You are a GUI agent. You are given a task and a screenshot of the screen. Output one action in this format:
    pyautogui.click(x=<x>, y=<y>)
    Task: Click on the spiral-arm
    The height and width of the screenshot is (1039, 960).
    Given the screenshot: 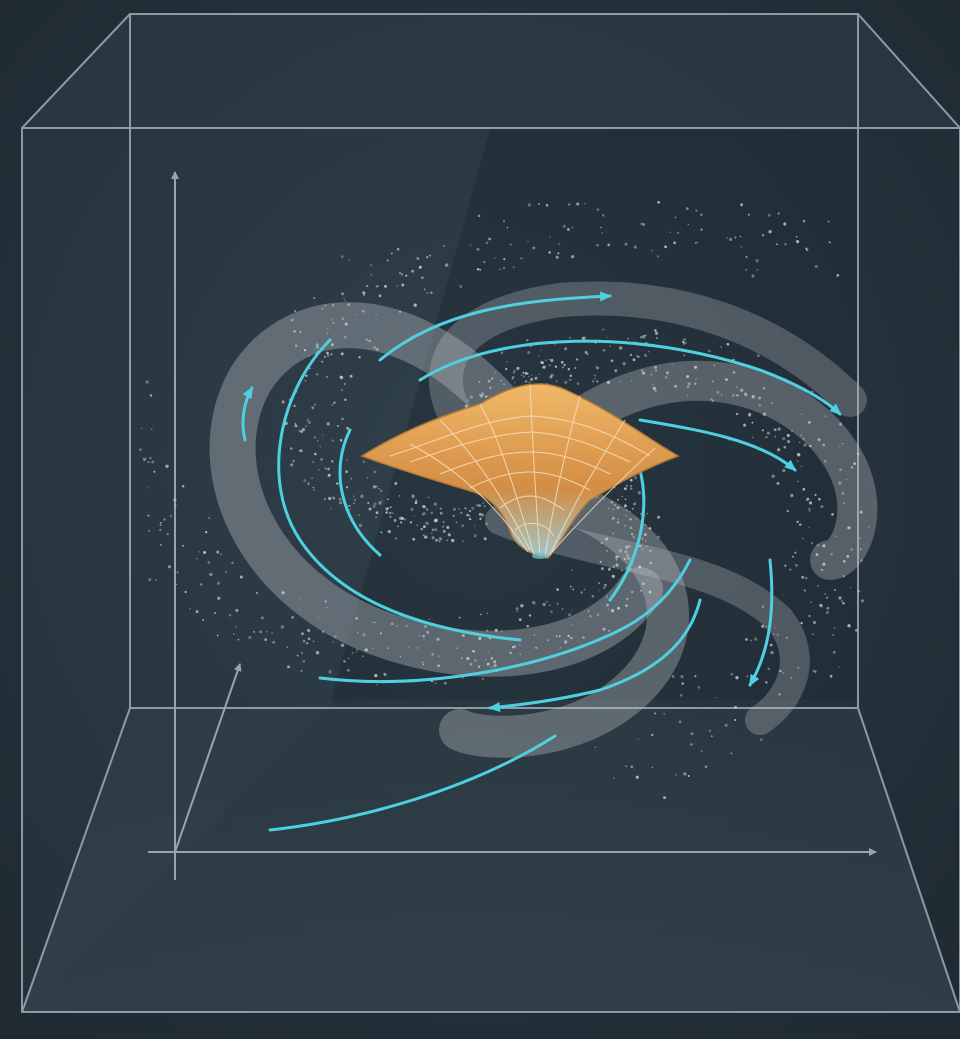 What is the action you would take?
    pyautogui.click(x=699, y=470)
    